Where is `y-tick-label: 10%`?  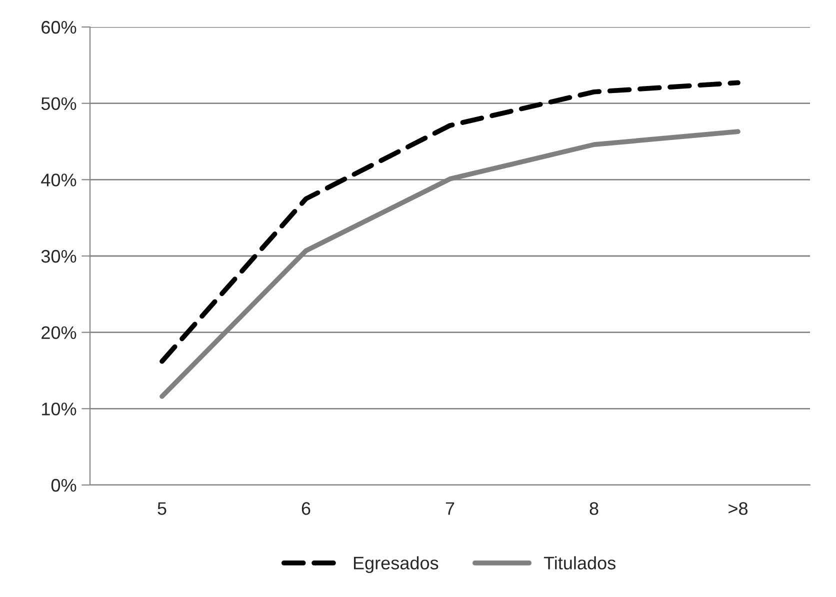
y-tick-label: 10% is located at coordinates (59, 409).